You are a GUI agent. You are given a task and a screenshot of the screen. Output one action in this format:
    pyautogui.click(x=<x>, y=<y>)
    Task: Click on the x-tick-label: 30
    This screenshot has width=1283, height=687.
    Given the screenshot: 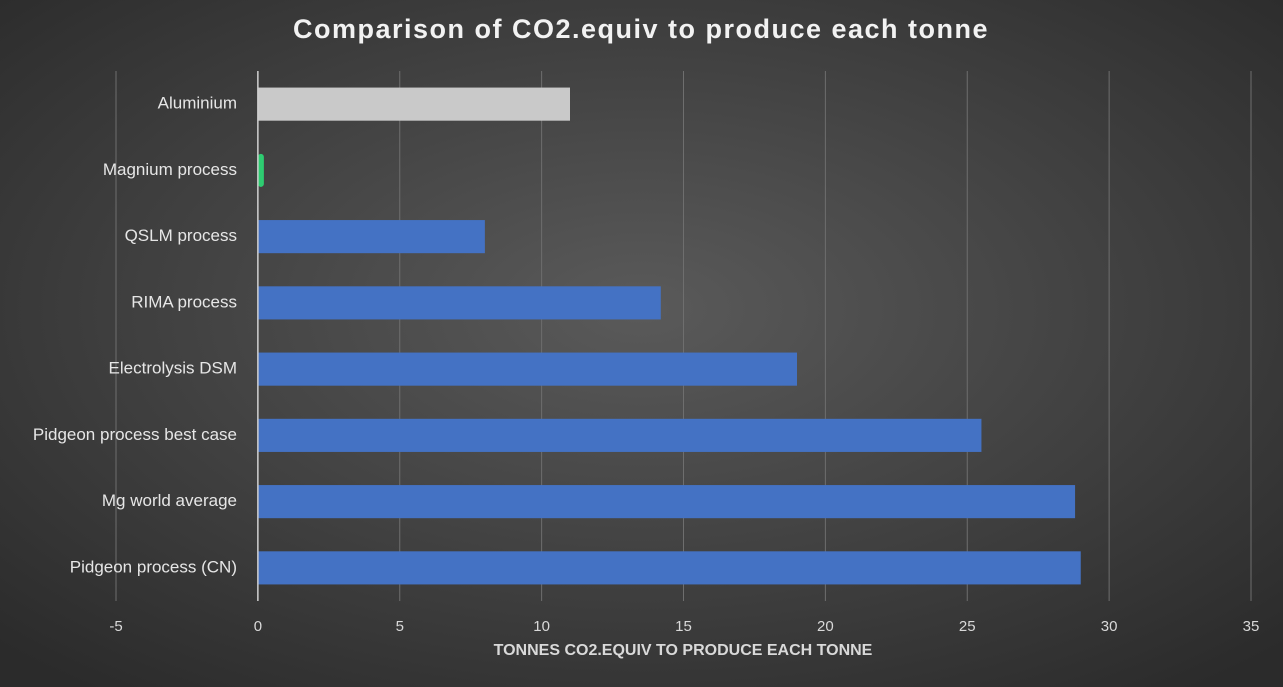 What is the action you would take?
    pyautogui.click(x=1109, y=626)
    